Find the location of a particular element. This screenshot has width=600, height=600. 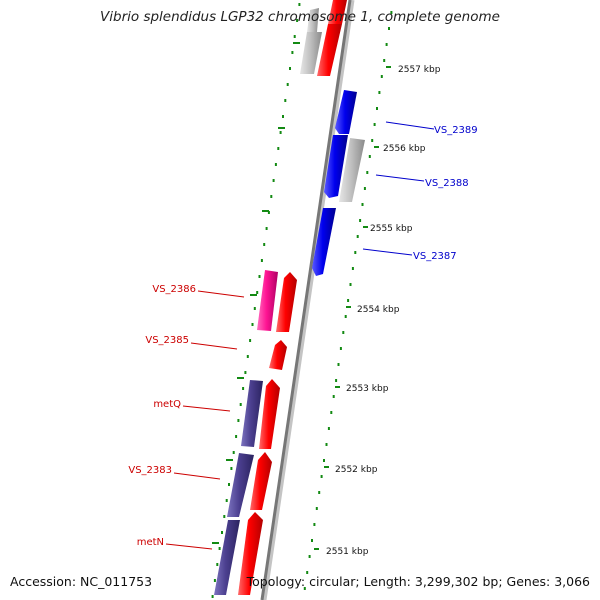

forward-gene-metq is located at coordinates (269, 414).